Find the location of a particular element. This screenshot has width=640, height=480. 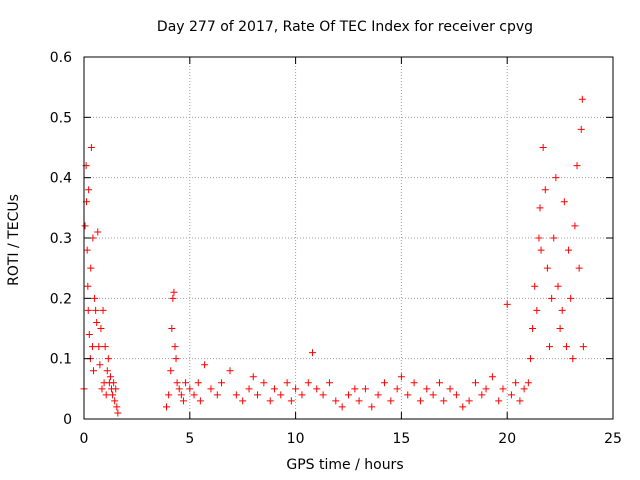

y-tick-label: 0.1 is located at coordinates (61, 360).